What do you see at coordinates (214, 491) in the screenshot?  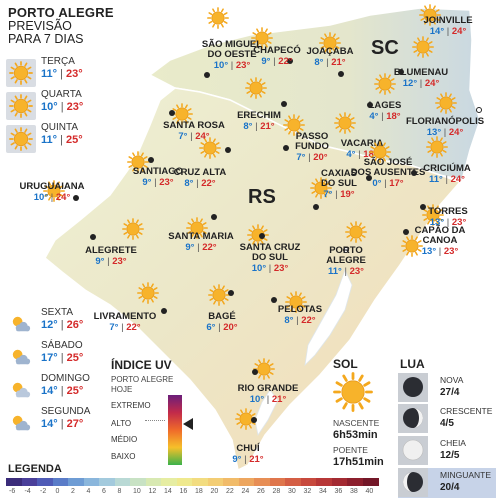 I see `legend-value: 20` at bounding box center [214, 491].